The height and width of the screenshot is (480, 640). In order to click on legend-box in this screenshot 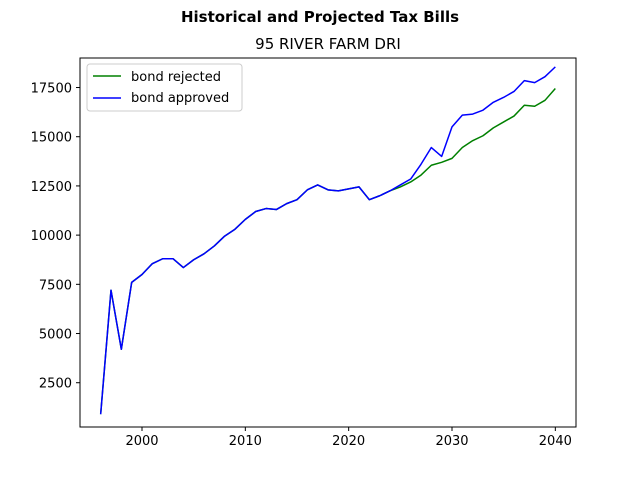, I will do `click(164, 87)`.